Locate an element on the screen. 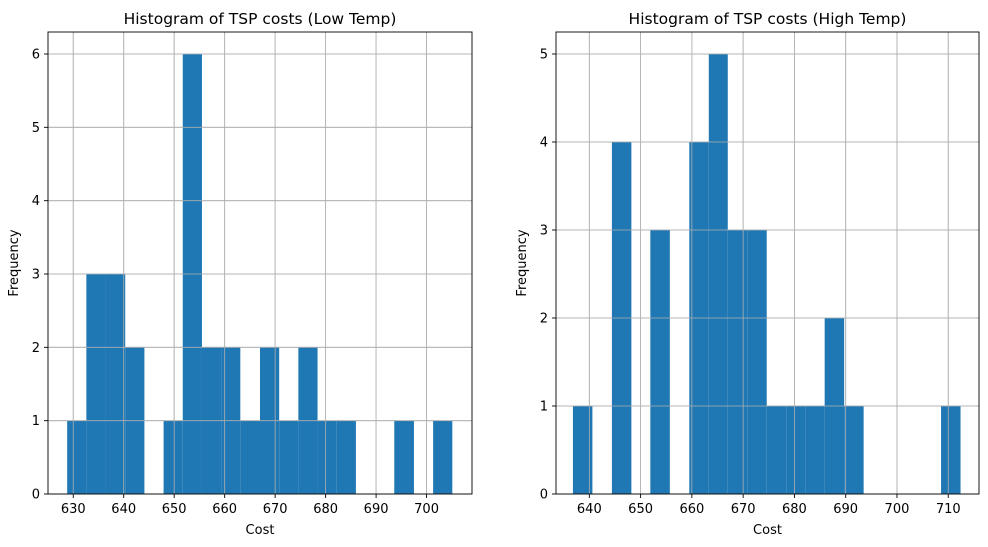  chart-title: Histogram of TSP costs (Low Temp) is located at coordinates (260, 19).